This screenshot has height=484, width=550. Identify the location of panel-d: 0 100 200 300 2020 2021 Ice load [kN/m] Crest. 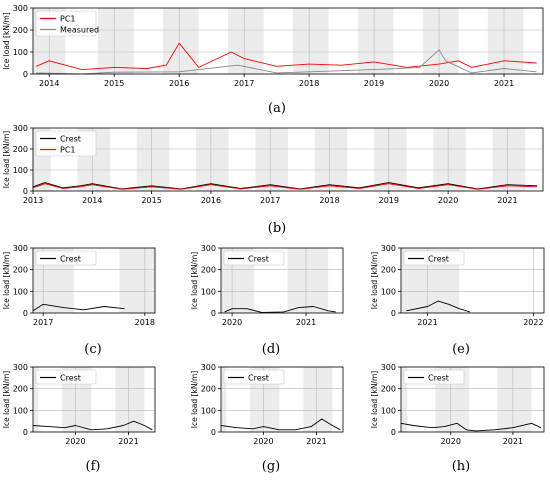
(267, 285).